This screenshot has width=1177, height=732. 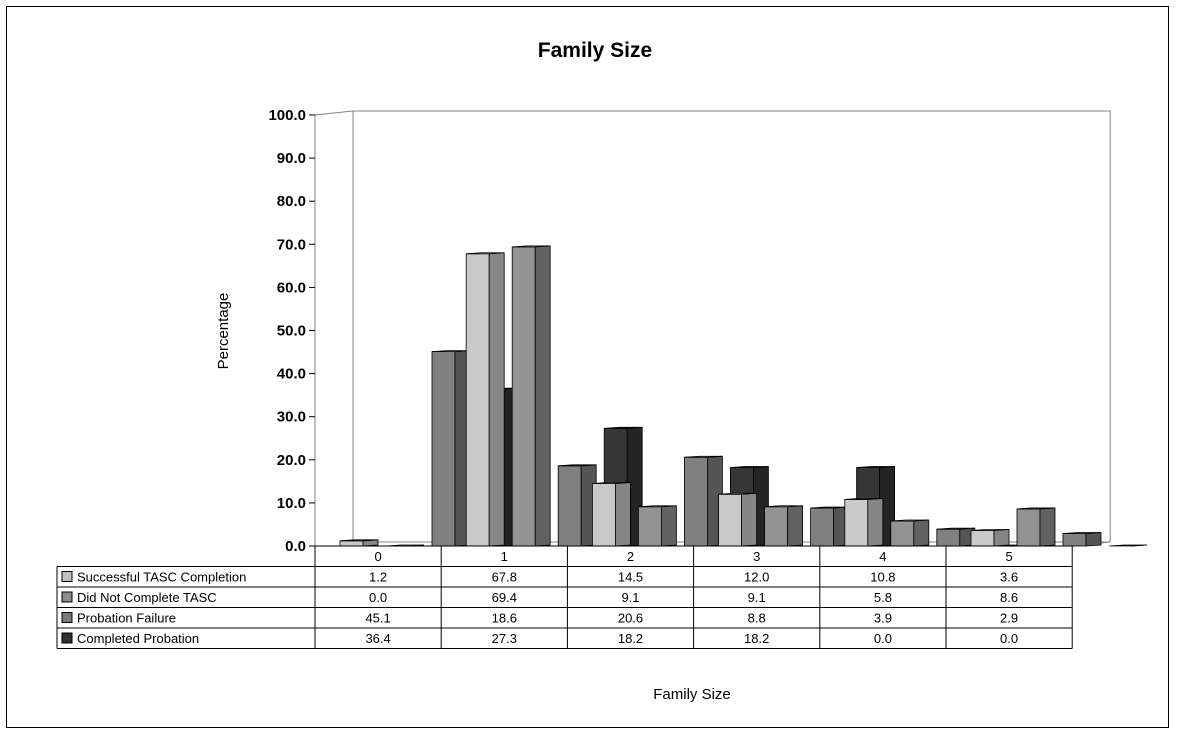 I want to click on category-label: 5, so click(x=1008, y=556).